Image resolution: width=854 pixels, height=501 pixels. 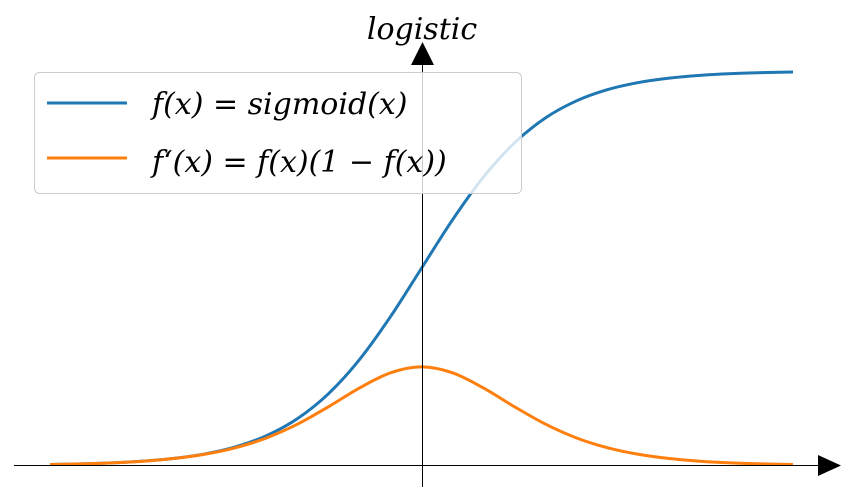 I want to click on legend-label-sigmoid: f(x) = sigmoid(x), so click(x=278, y=104).